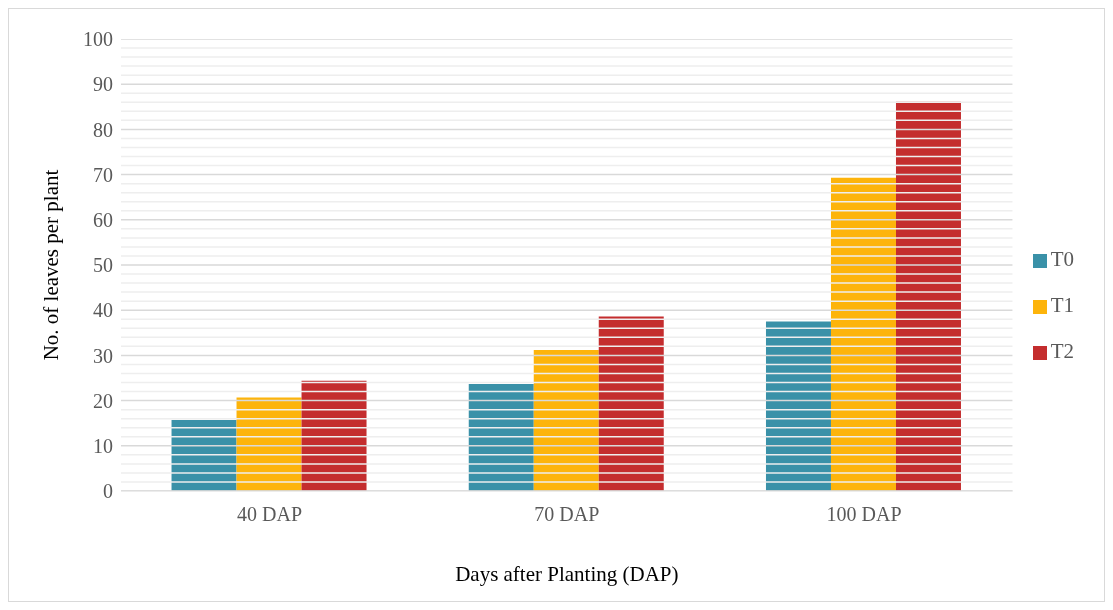 The image size is (1113, 610). Describe the element at coordinates (103, 355) in the screenshot. I see `y-tick-label: 30` at that location.